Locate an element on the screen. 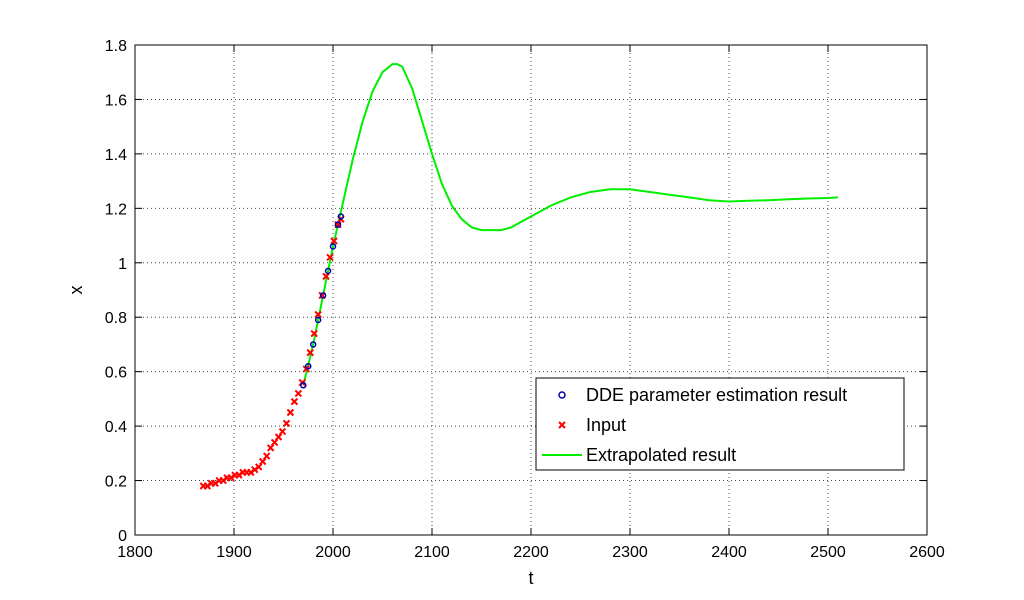 The width and height of the screenshot is (1024, 600). y-tick-label: 0.4 is located at coordinates (116, 427).